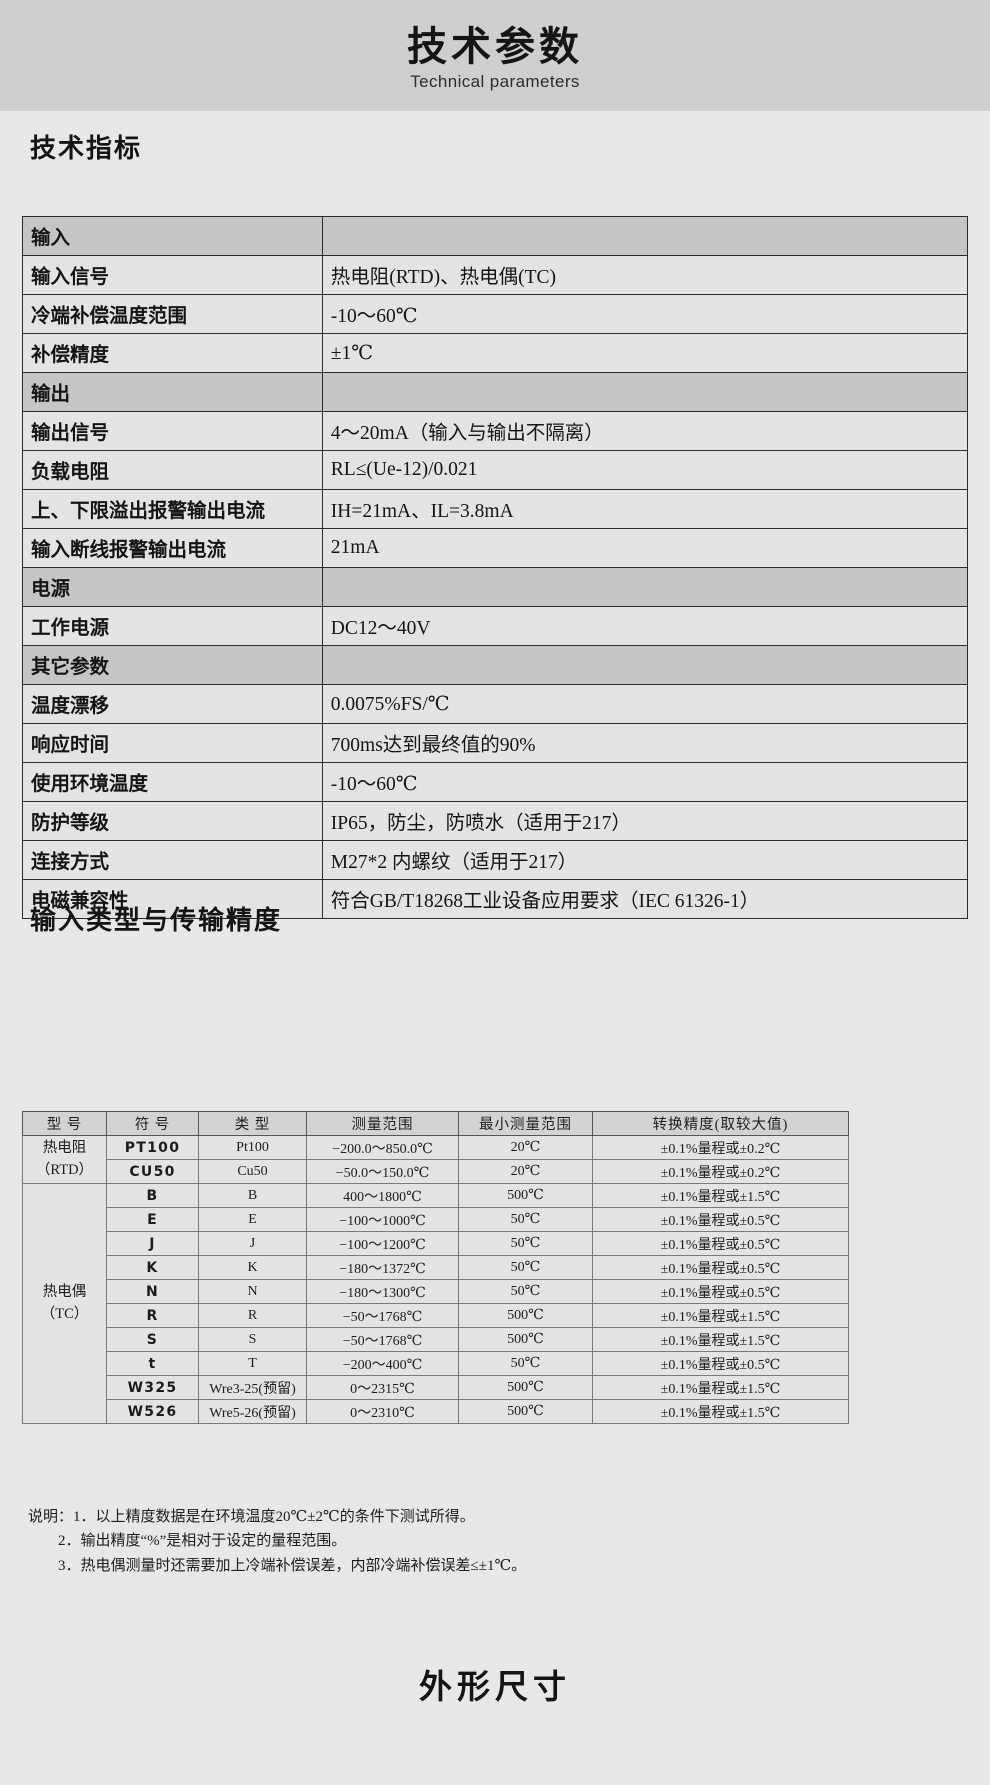 The image size is (990, 1785). I want to click on spec-row: 上、下限溢出报警输出电流 IH=21mA、IL=3.8mA, so click(495, 509).